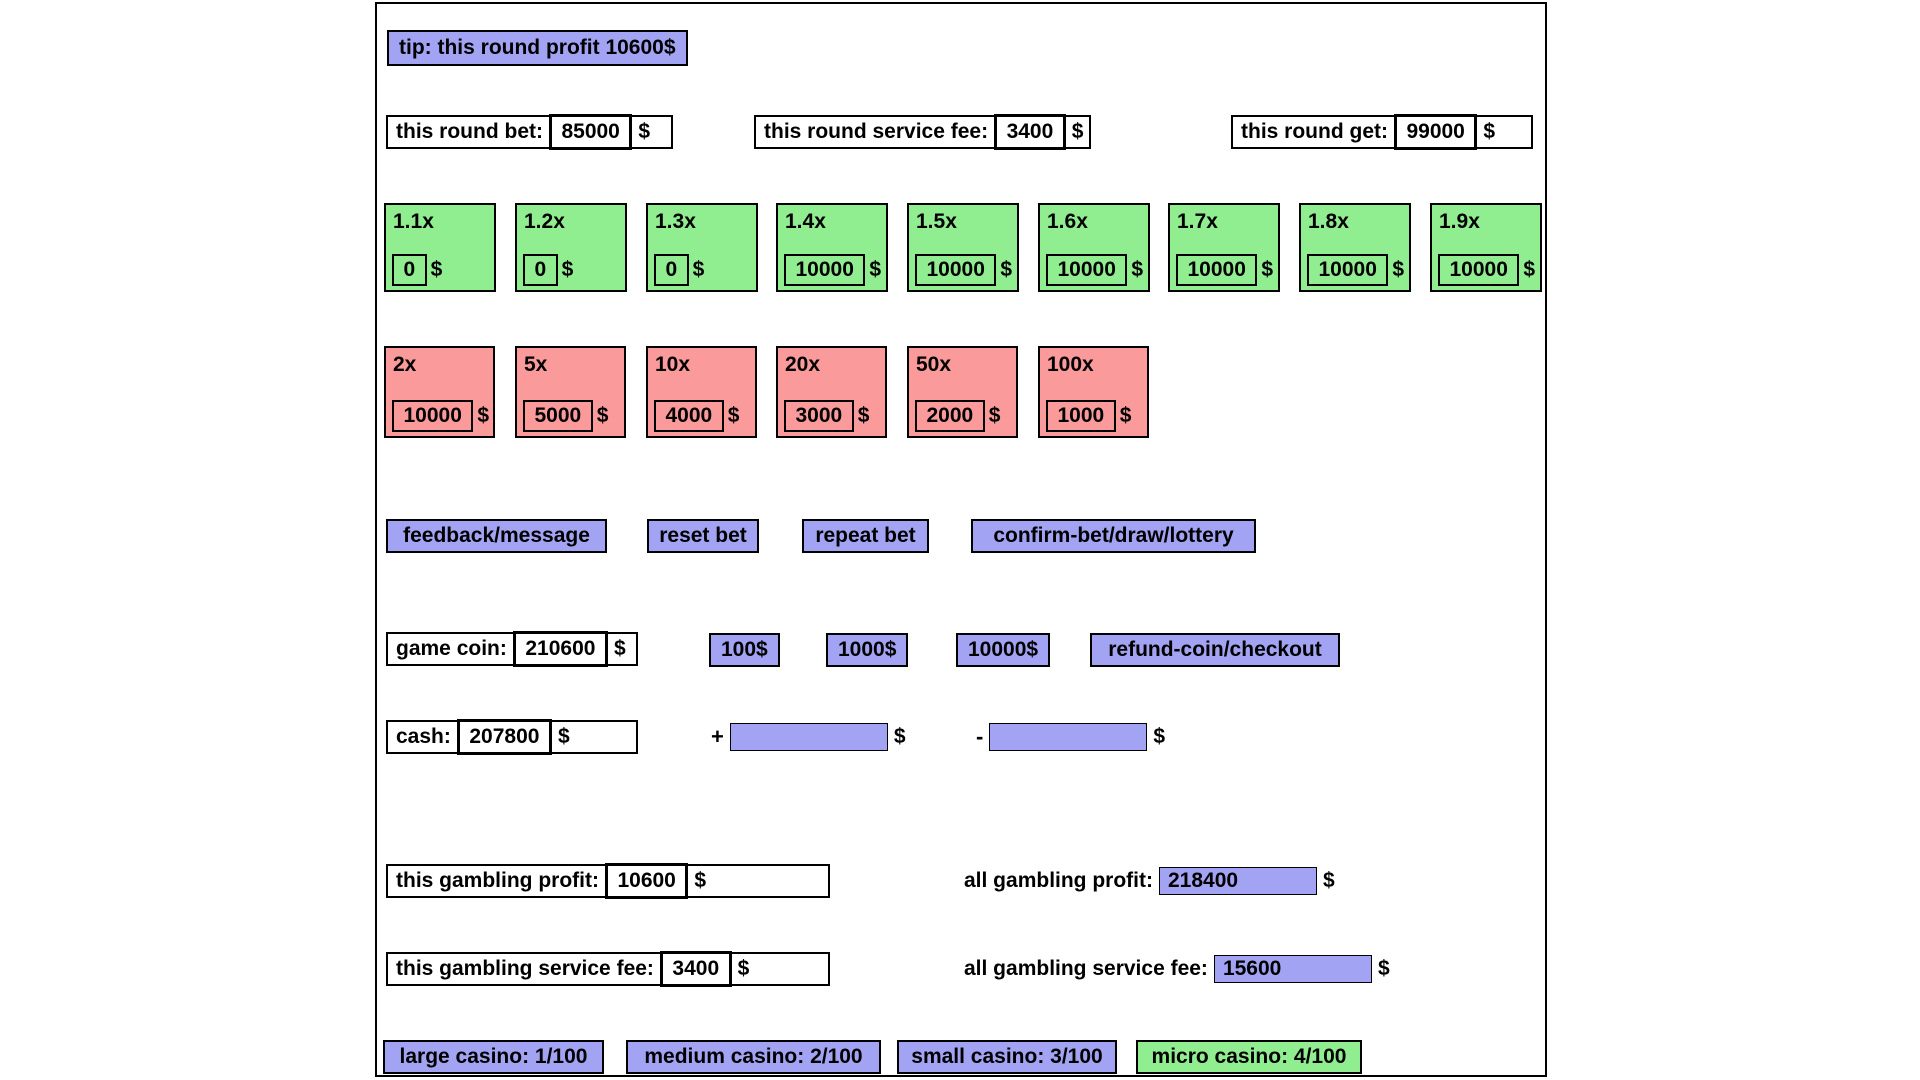  What do you see at coordinates (1086, 968) in the screenshot?
I see `all-gambling-service-fee-label: all gambling service fee:` at bounding box center [1086, 968].